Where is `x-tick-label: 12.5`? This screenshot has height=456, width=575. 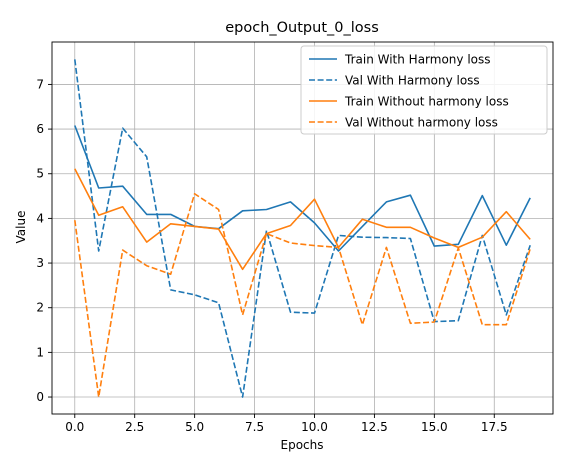
x-tick-label: 12.5 is located at coordinates (374, 427).